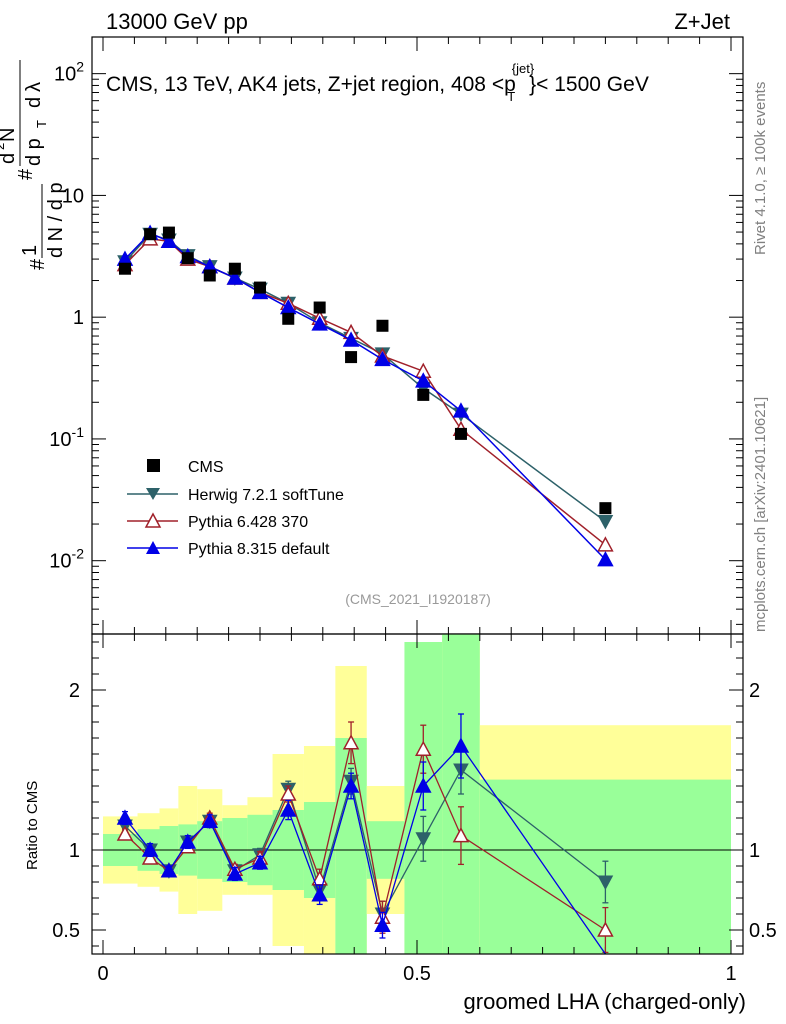 Image resolution: width=786 pixels, height=1024 pixels. I want to click on ratio-y-tick-label-right: 0.5, so click(763, 931).